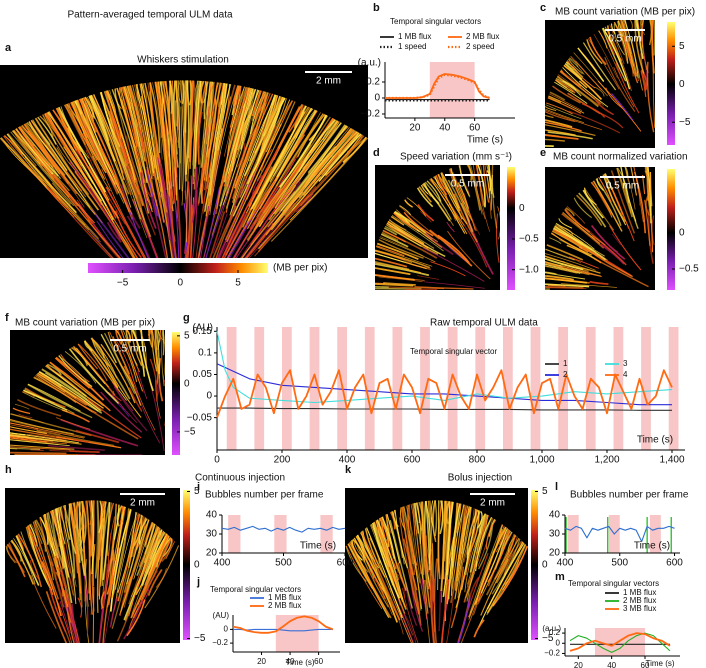 Image resolution: width=706 pixels, height=668 pixels. Describe the element at coordinates (264, 495) in the screenshot. I see `chart-title: Bubbles number per frame` at that location.